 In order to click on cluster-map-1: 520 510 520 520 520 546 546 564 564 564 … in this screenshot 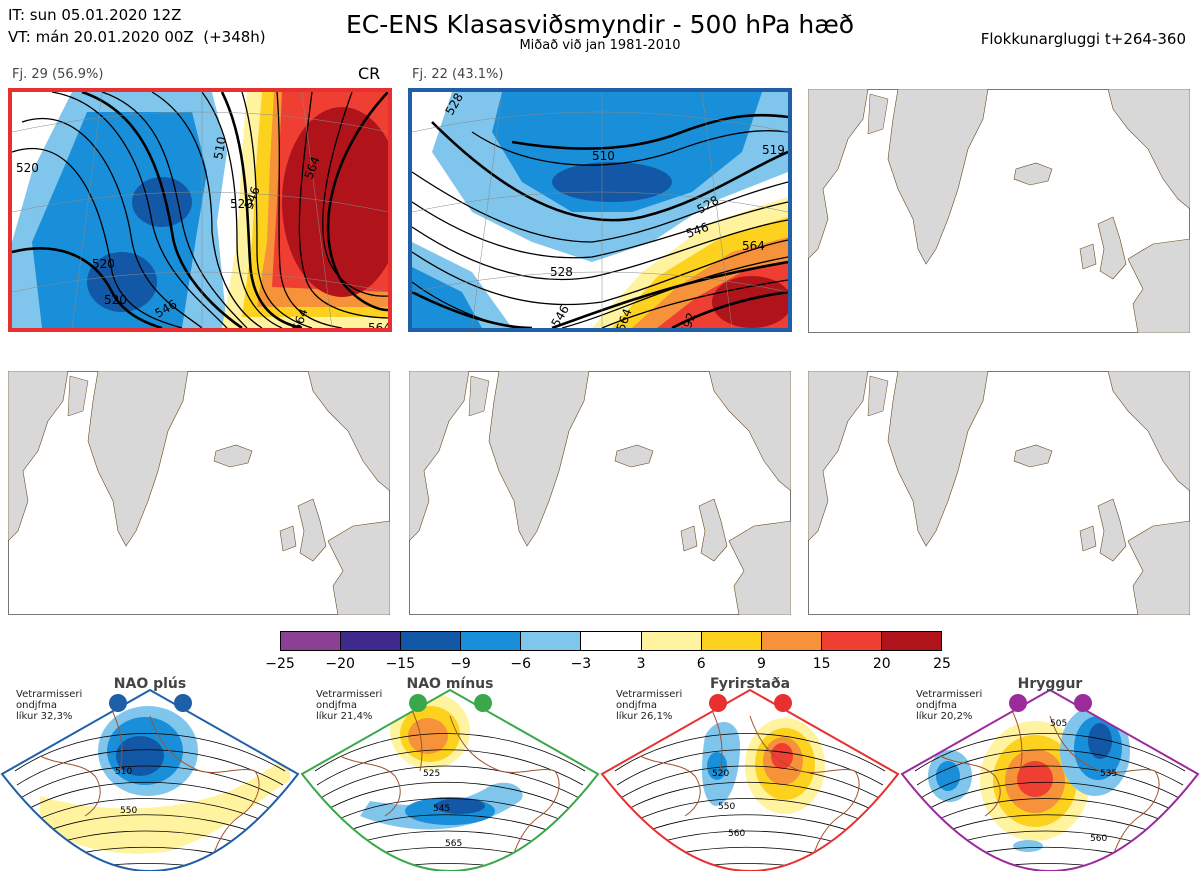, I will do `click(200, 210)`.